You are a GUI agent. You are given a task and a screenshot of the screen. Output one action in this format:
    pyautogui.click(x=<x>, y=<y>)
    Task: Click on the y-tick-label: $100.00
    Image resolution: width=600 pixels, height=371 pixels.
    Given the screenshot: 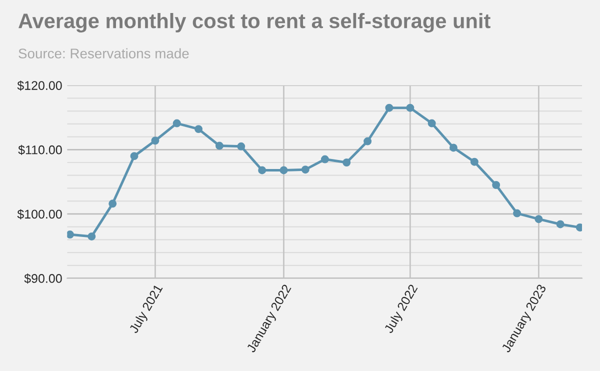 What is the action you would take?
    pyautogui.click(x=39, y=214)
    